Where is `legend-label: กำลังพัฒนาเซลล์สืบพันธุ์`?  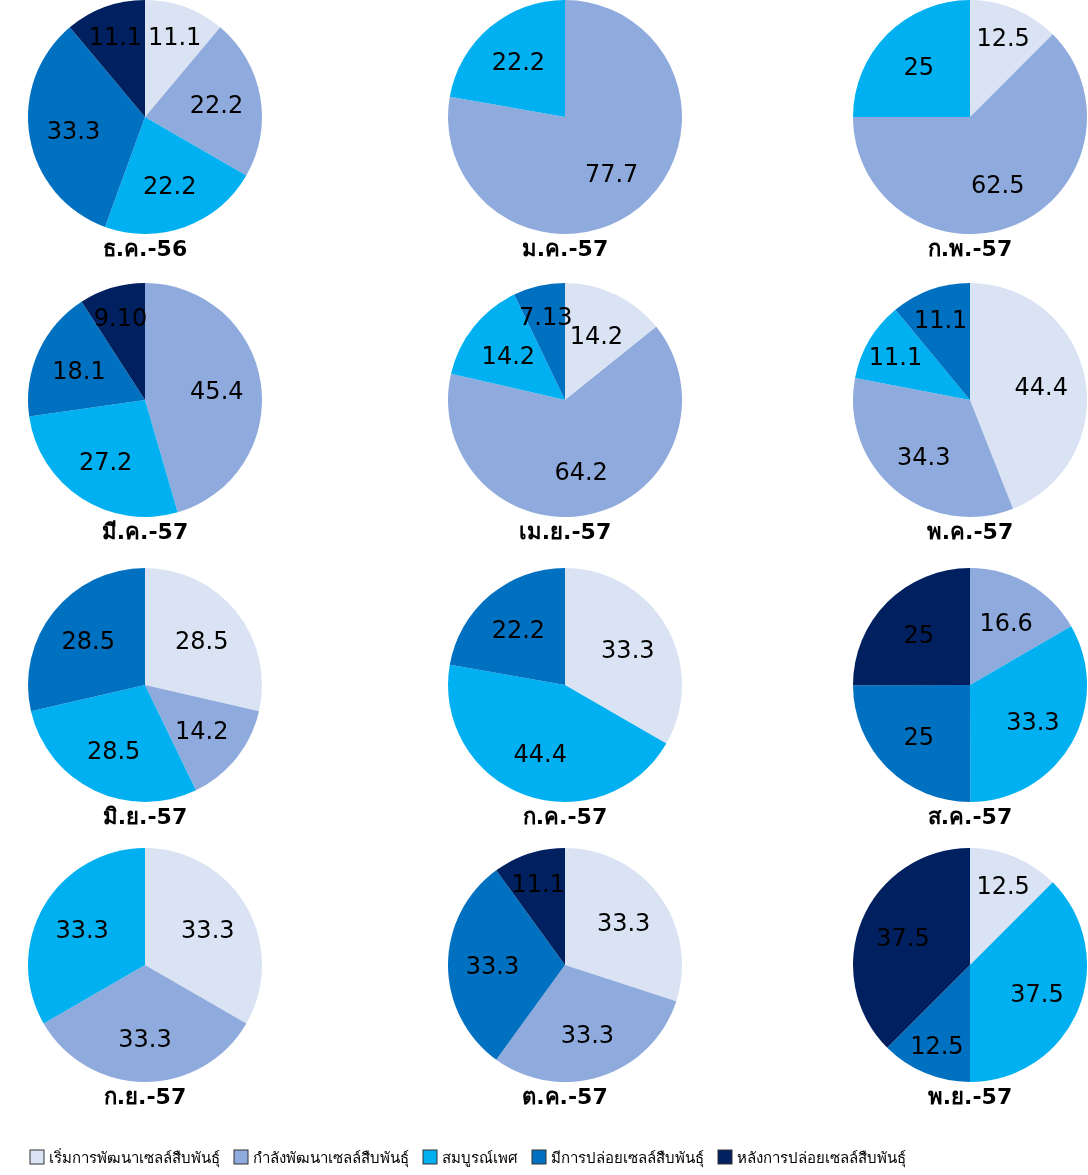 legend-label: กำลังพัฒนาเซลล์สืบพันธุ์ is located at coordinates (331, 1158).